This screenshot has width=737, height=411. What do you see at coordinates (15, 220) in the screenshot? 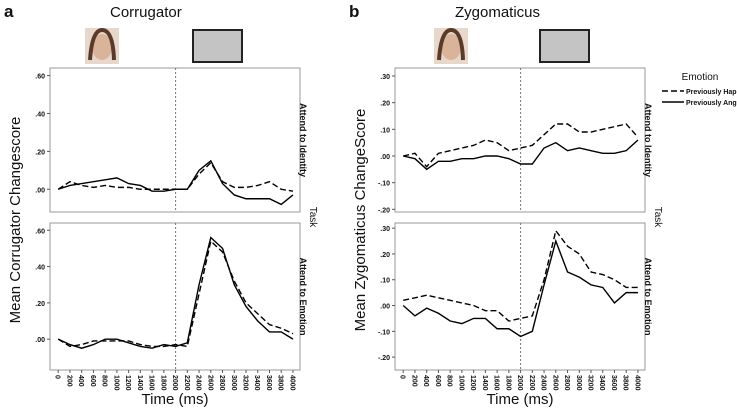
I see `y-axis-label: Mean Corrugator Changescore` at bounding box center [15, 220].